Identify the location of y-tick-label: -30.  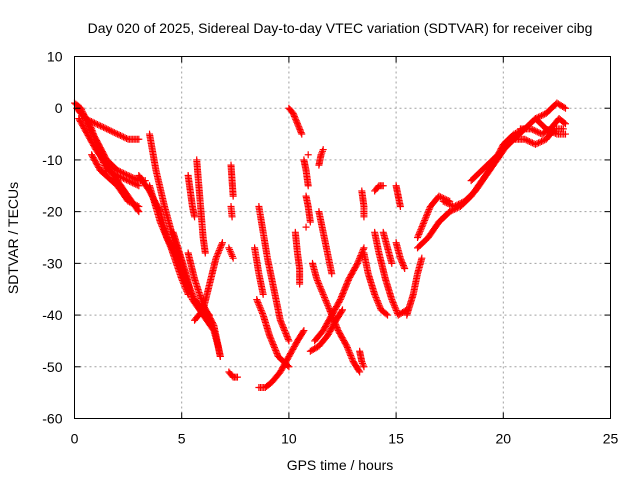
(52, 263).